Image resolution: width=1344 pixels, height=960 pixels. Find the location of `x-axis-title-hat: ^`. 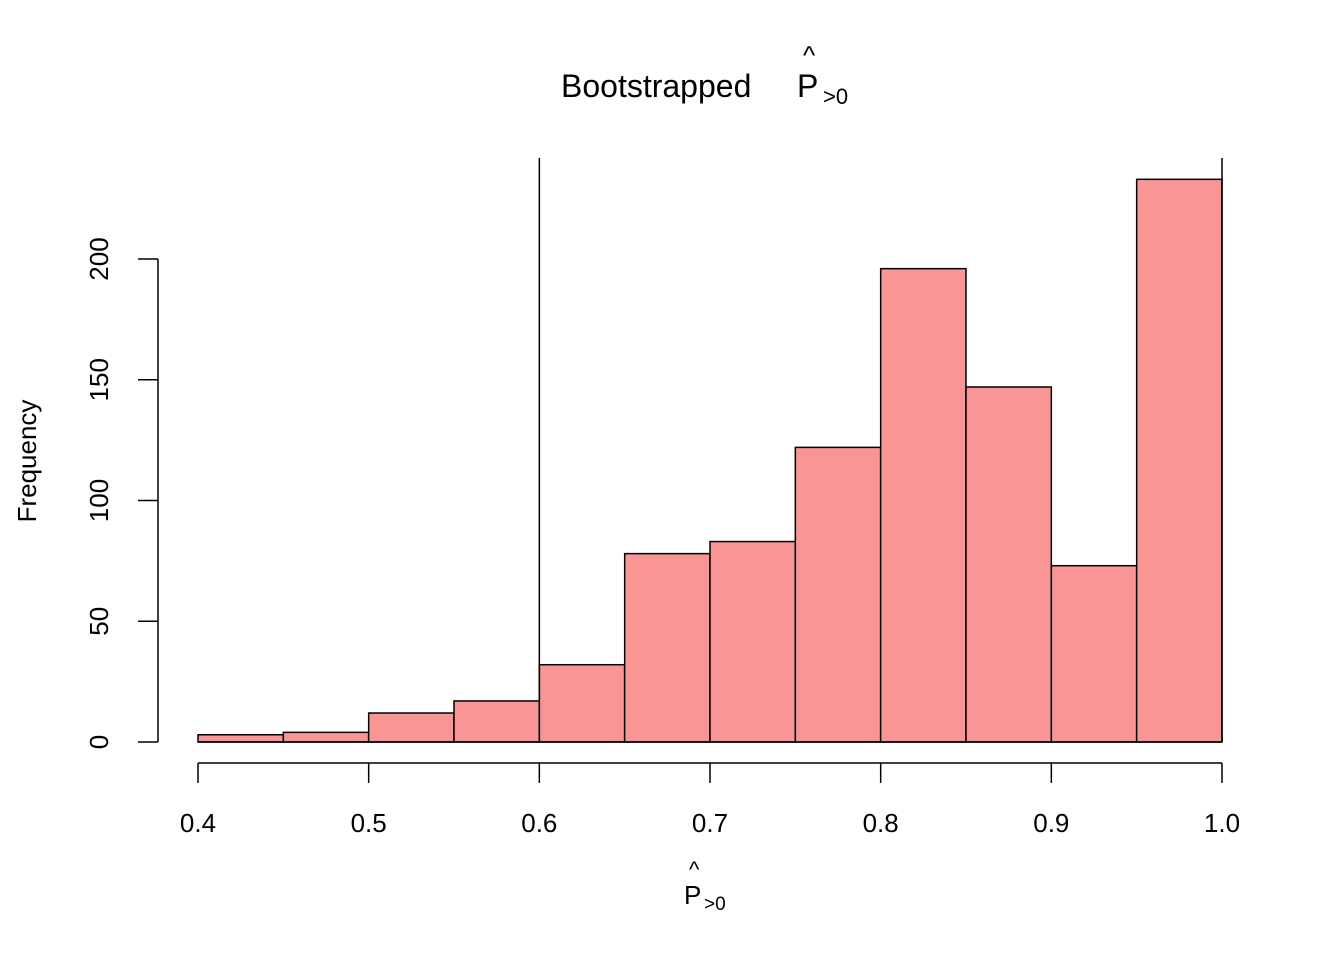

x-axis-title-hat: ^ is located at coordinates (694, 869).